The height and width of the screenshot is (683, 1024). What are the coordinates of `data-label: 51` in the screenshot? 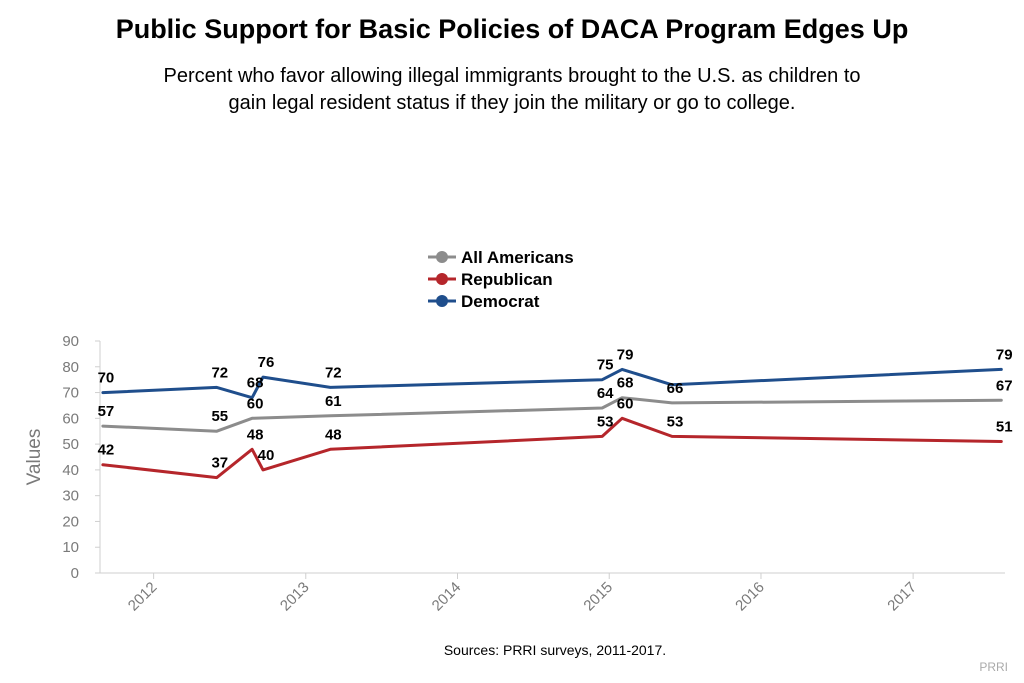 It's located at (1004, 427).